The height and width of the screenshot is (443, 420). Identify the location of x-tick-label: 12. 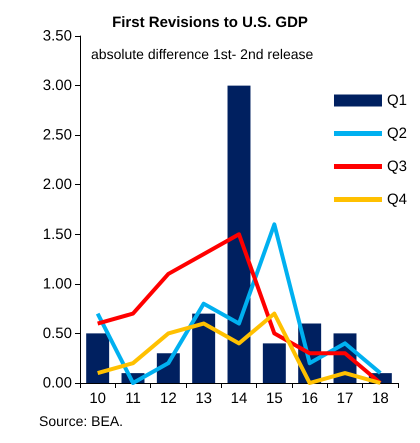
(168, 398).